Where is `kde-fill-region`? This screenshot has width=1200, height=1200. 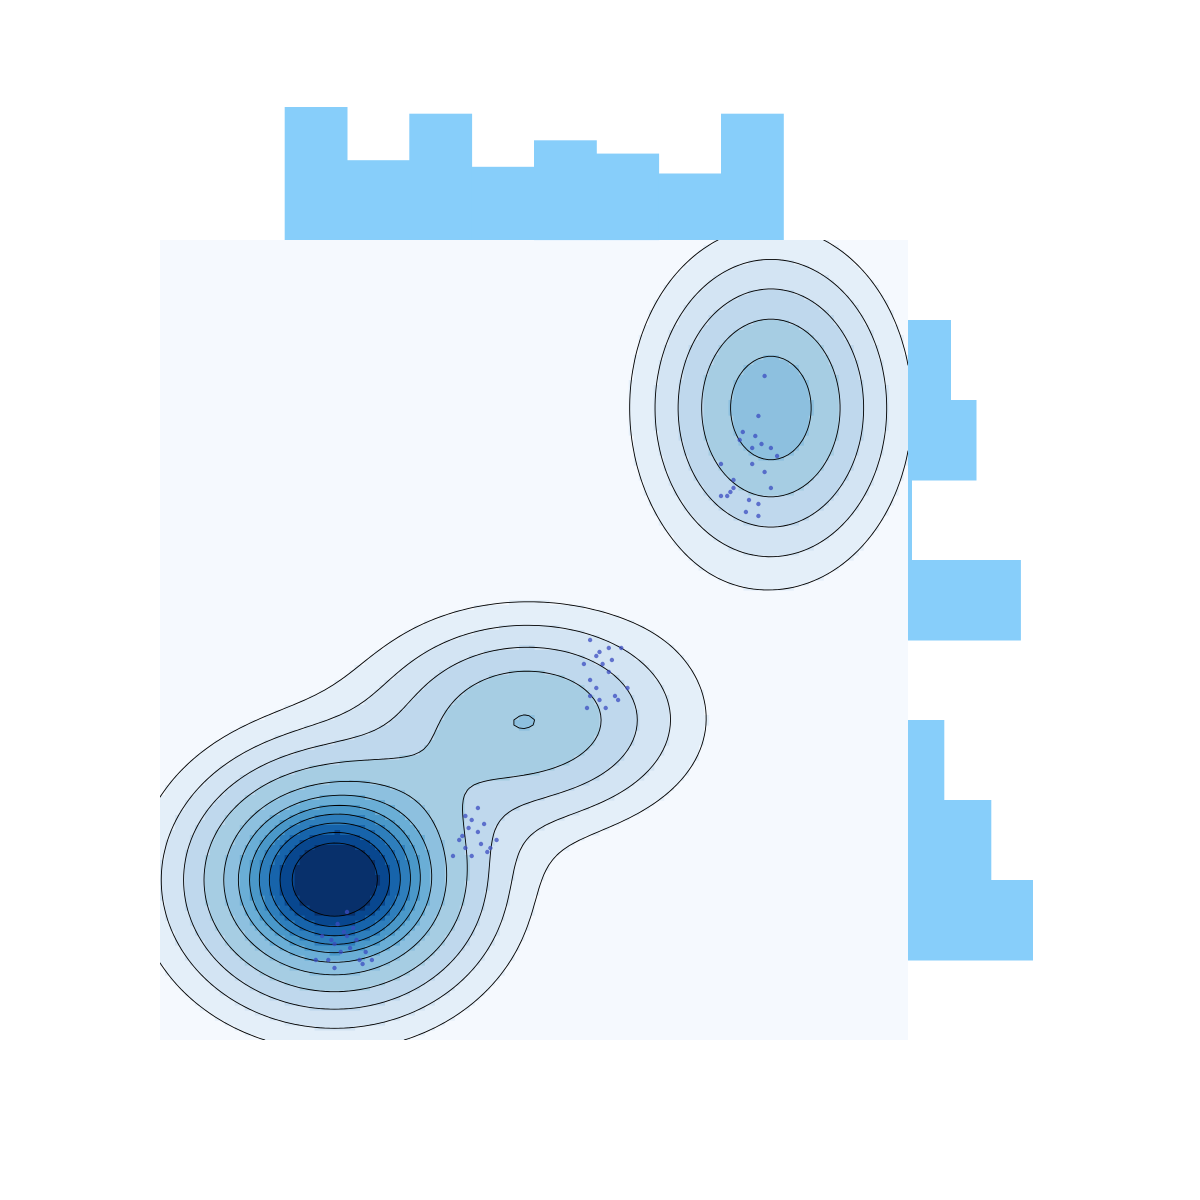
kde-fill-region is located at coordinates (337, 880).